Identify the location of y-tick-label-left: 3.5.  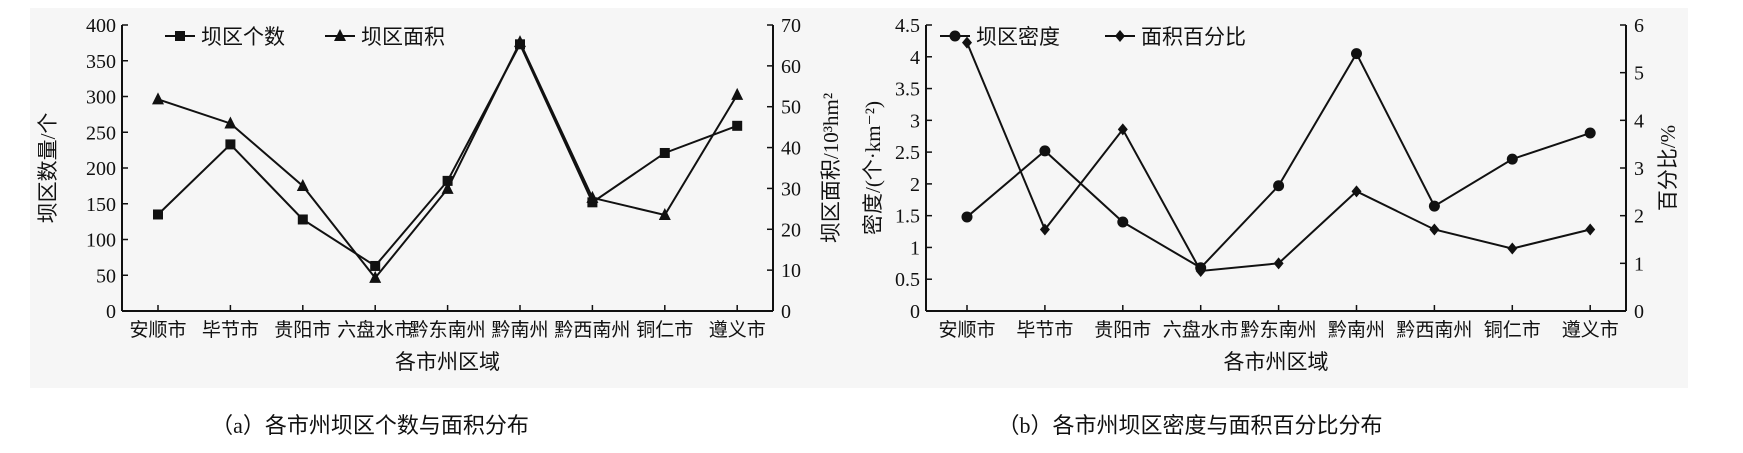
(907, 90).